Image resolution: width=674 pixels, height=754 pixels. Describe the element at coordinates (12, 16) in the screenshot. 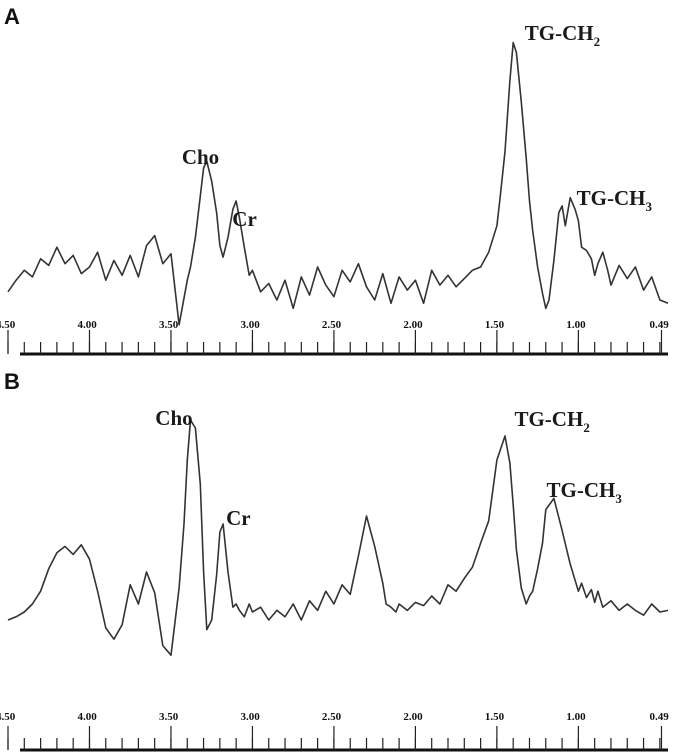

I see `panel-letter-a: A` at that location.